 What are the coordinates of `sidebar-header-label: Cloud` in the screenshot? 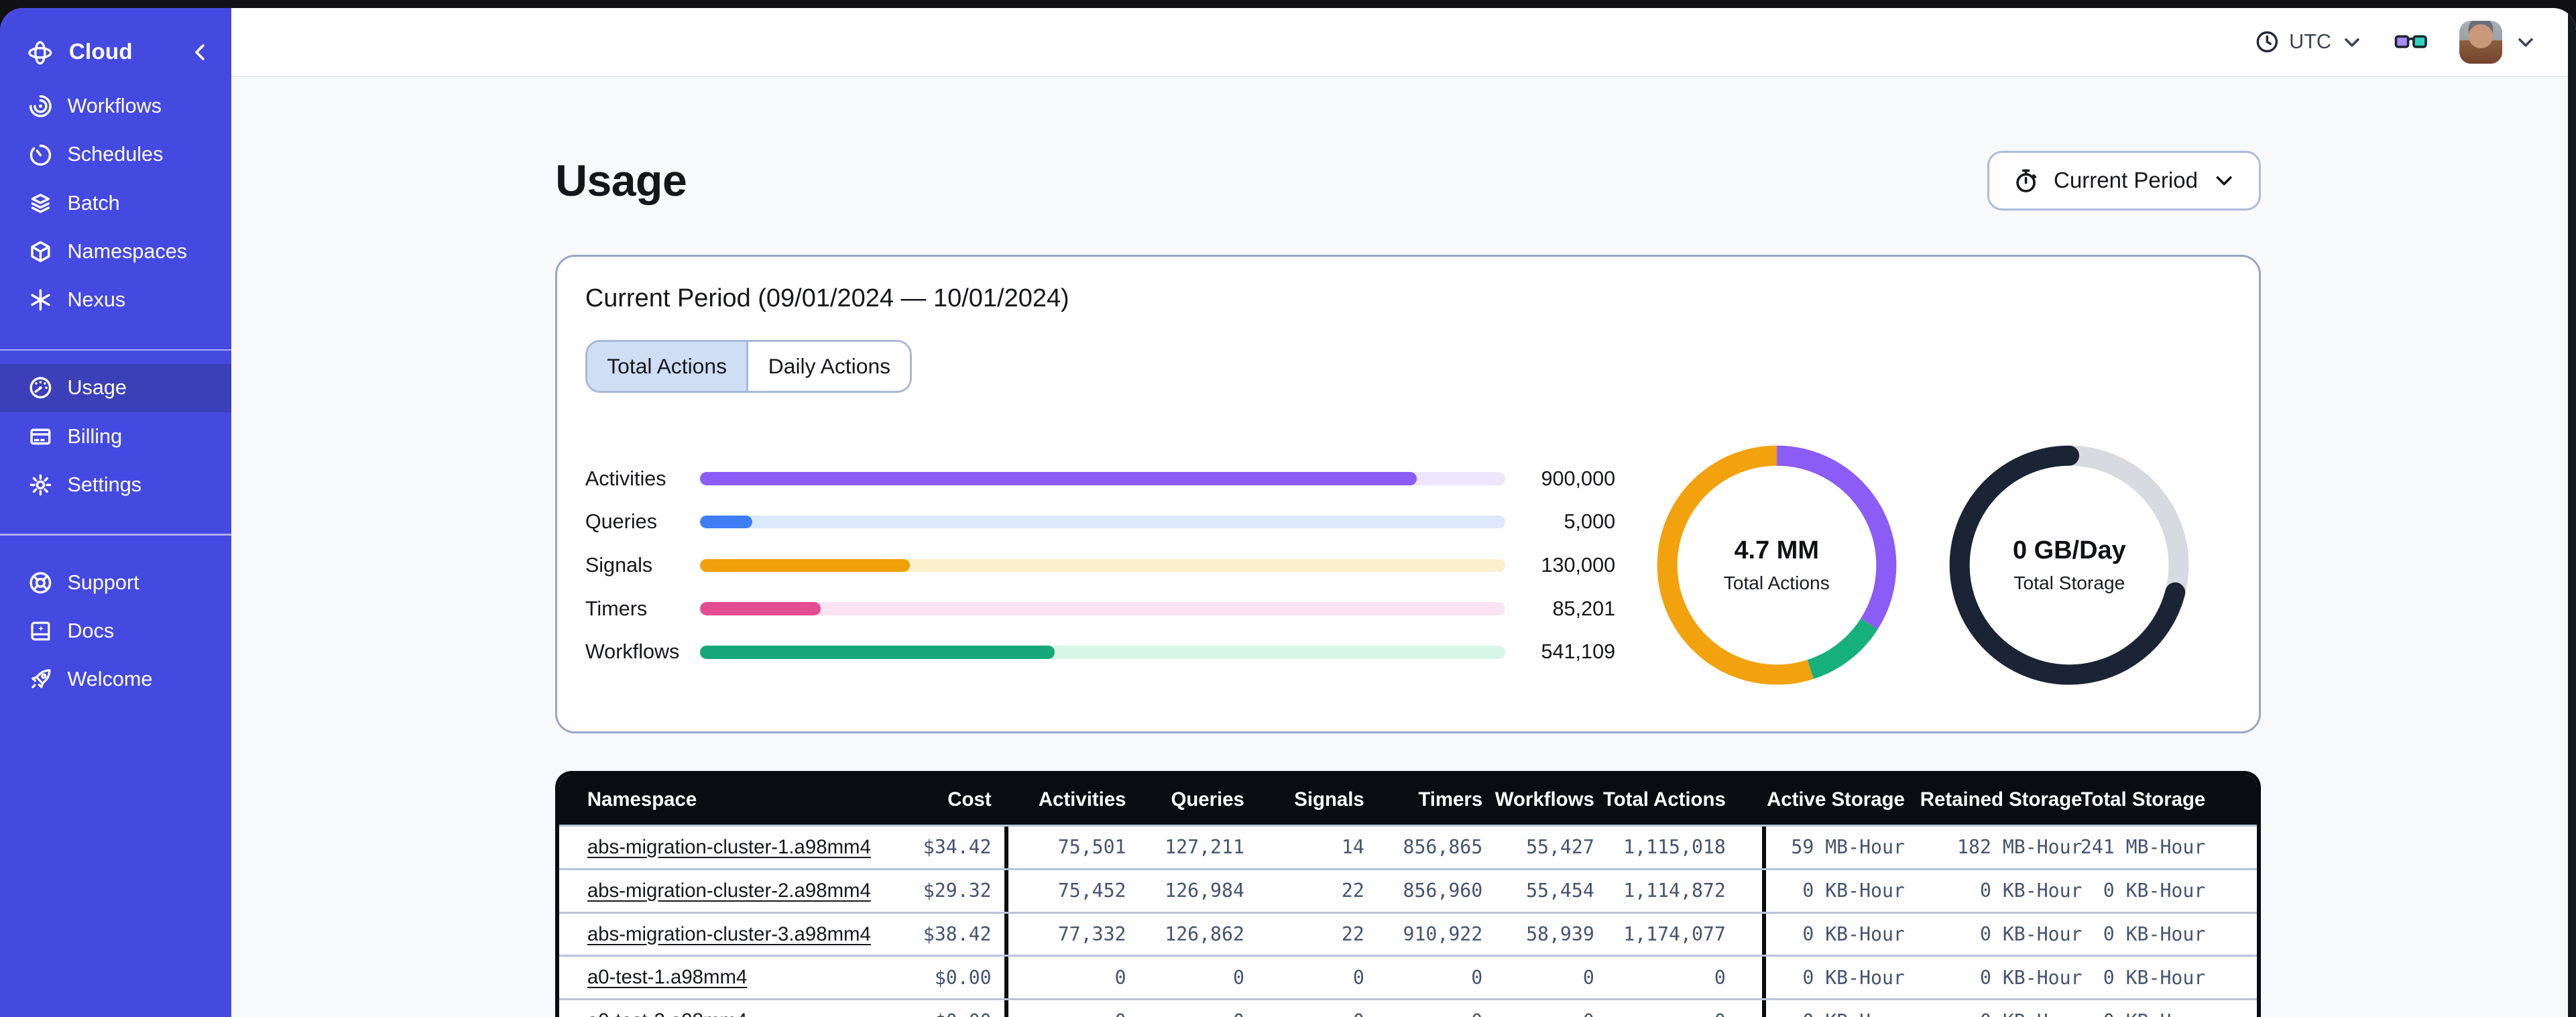 It's located at (100, 53).